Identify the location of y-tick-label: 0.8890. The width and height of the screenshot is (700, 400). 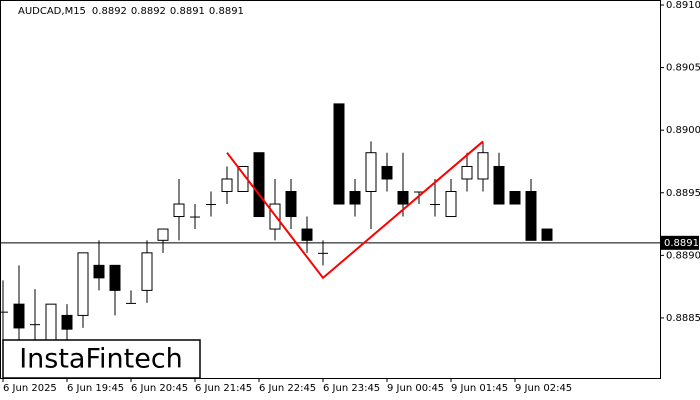
(683, 255).